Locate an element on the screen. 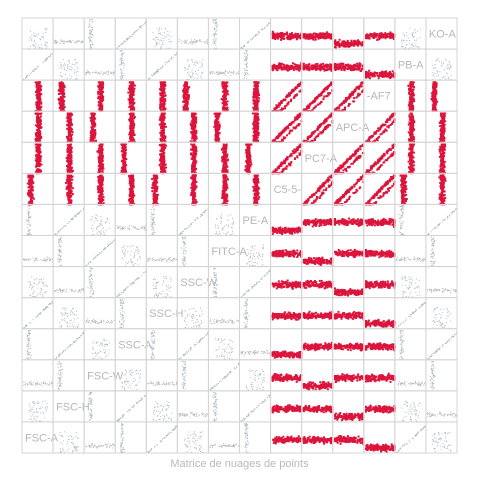  panel-PB-A-vs-APC-A is located at coordinates (348, 64).